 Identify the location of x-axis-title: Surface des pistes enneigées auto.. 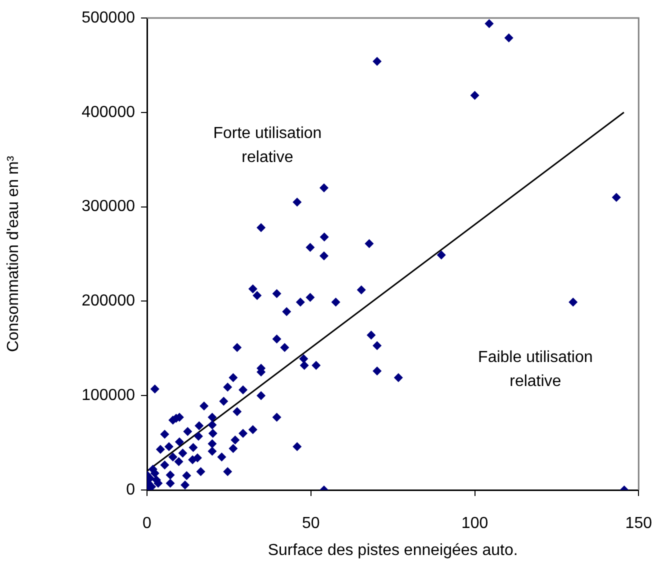
(393, 550).